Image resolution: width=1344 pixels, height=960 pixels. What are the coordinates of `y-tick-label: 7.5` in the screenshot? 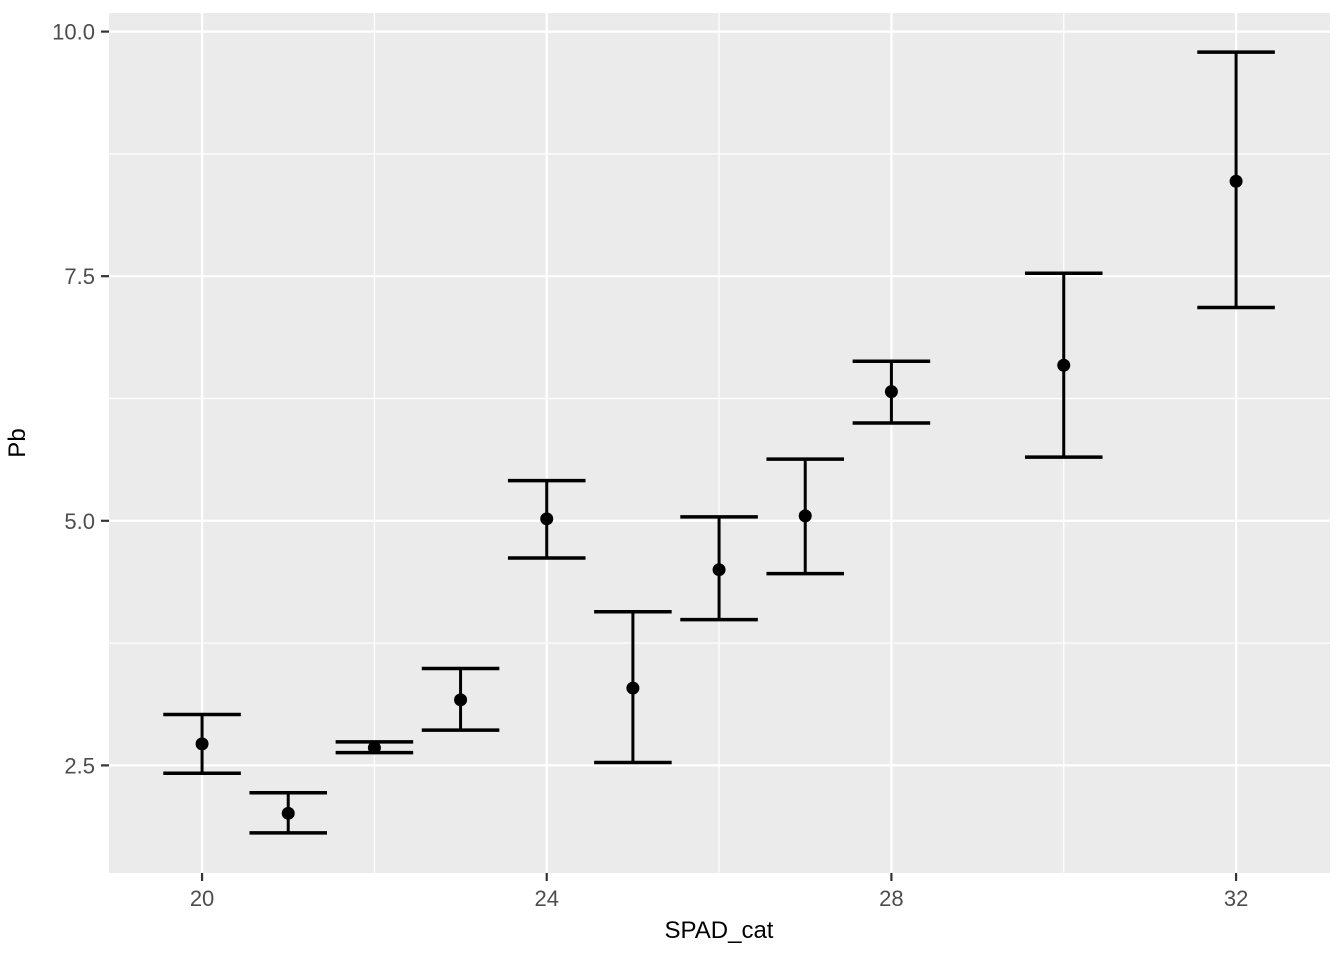 It's located at (79, 276).